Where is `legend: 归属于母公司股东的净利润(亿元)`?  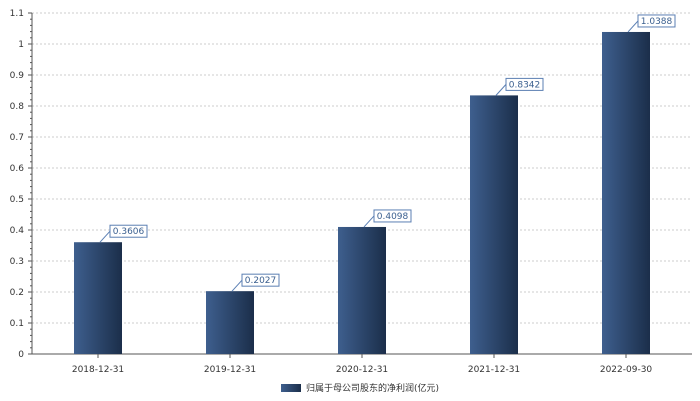
legend: 归属于母公司股东的净利润(亿元) is located at coordinates (360, 388).